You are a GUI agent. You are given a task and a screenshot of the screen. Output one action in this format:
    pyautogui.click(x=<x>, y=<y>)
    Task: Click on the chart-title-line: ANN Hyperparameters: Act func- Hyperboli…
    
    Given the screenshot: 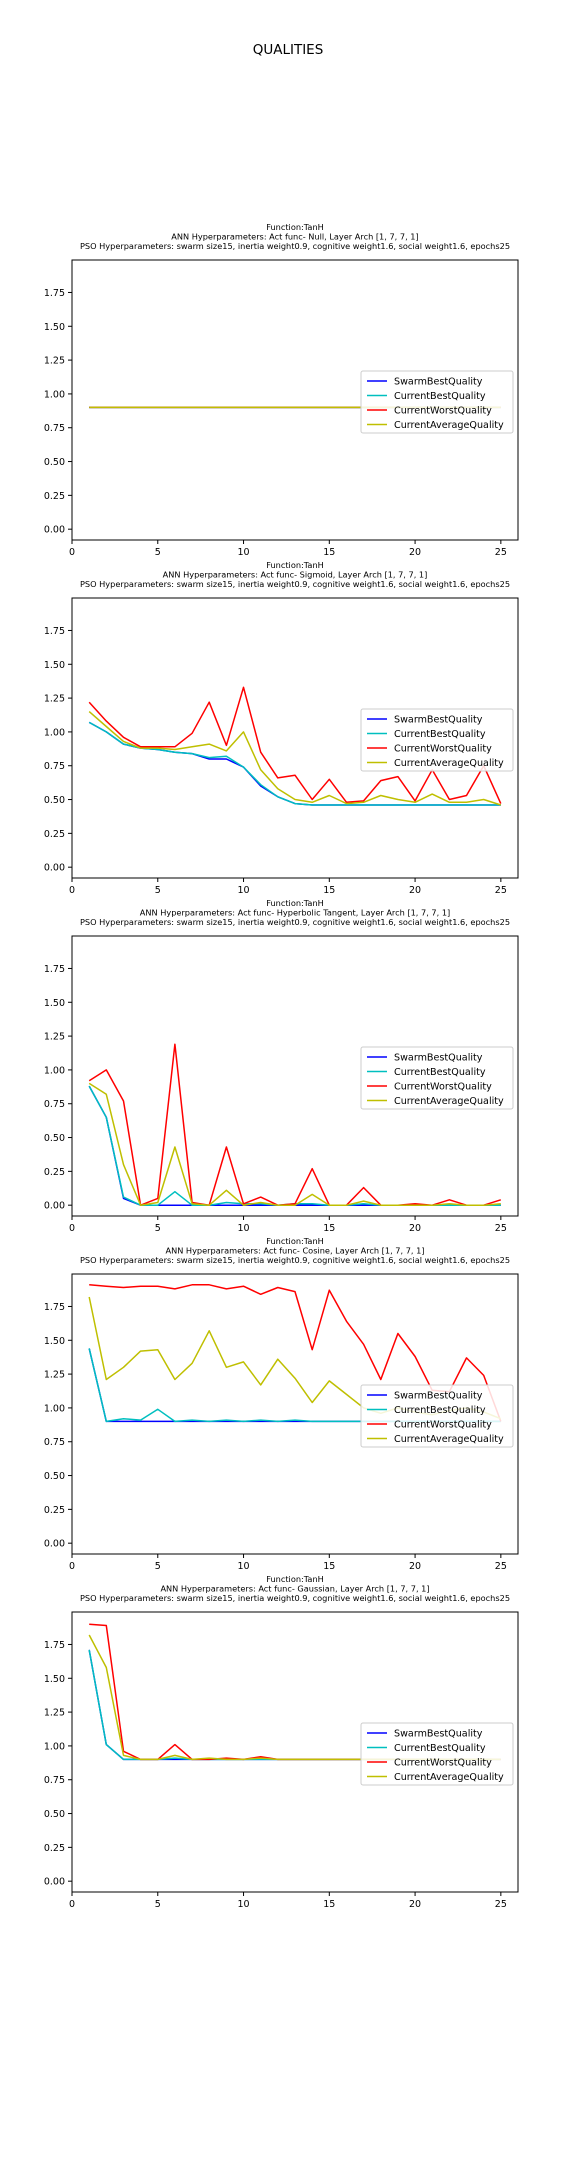 What is the action you would take?
    pyautogui.click(x=295, y=913)
    